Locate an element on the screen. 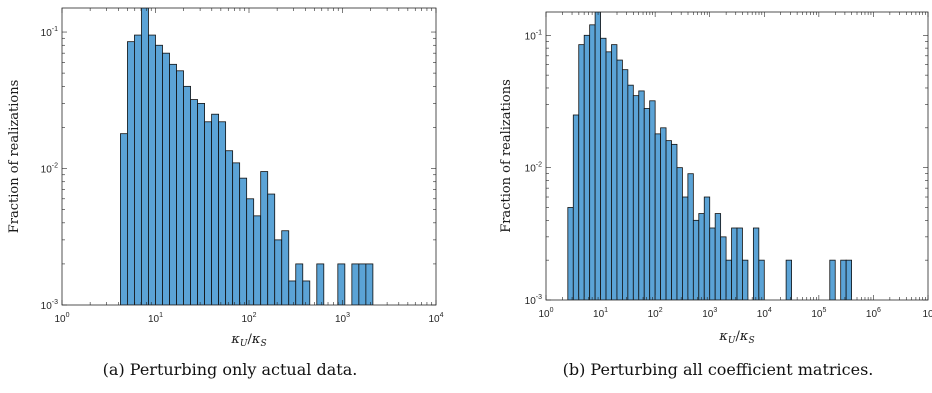  panel-caption: (b) Perturbing all coefficient matrices. is located at coordinates (718, 369).